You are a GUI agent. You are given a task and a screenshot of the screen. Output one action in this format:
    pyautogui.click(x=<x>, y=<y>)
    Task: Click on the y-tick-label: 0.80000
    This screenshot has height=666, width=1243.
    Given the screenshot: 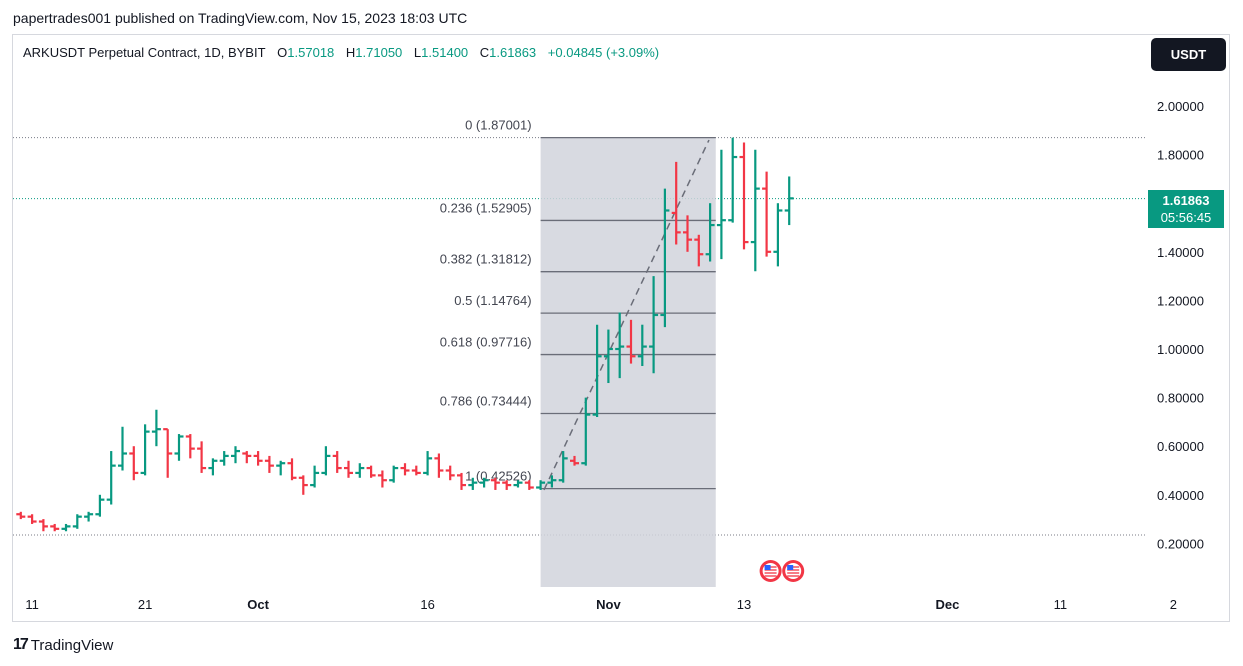 What is the action you would take?
    pyautogui.click(x=1180, y=398)
    